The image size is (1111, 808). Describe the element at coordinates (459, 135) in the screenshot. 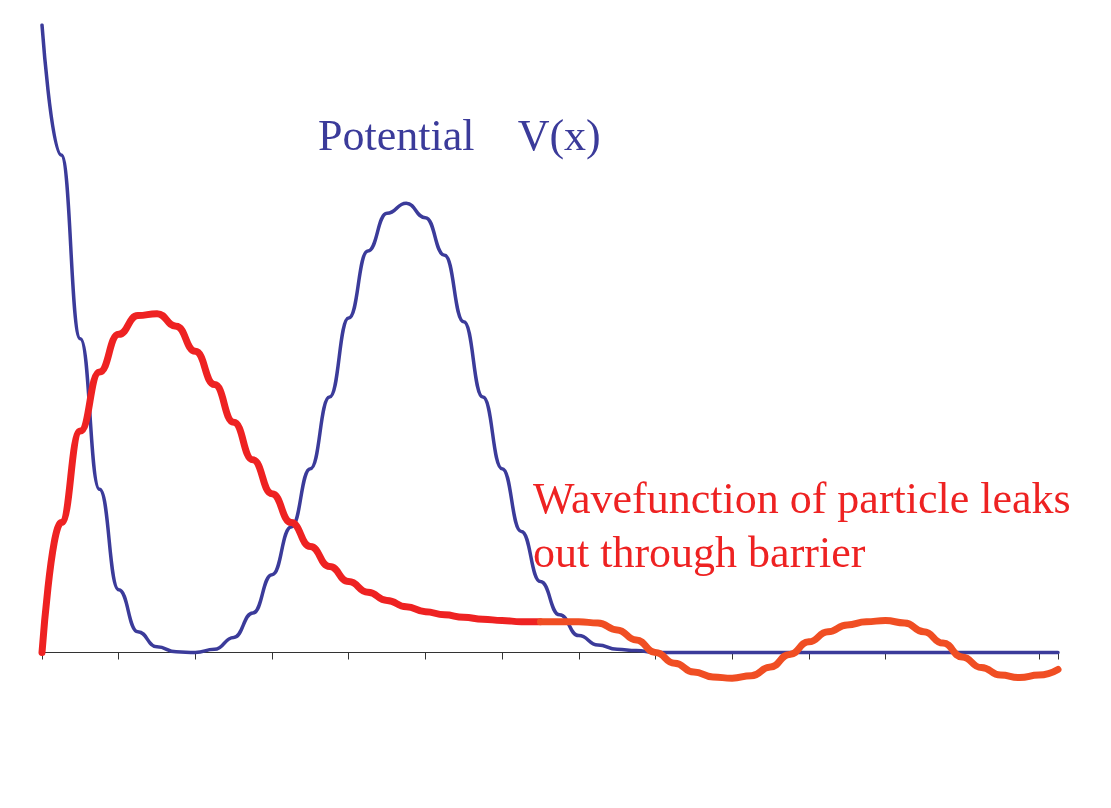

I see `series-label: Potential V(x)` at that location.